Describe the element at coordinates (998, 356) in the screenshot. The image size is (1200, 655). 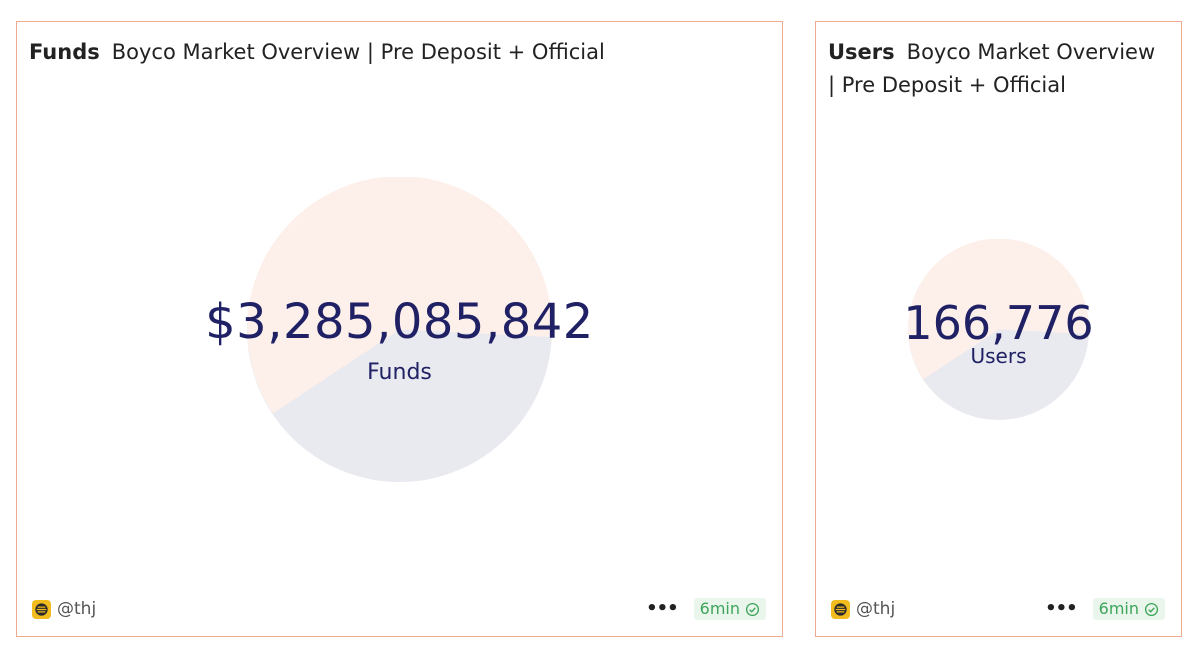
I see `counter-label: Users` at that location.